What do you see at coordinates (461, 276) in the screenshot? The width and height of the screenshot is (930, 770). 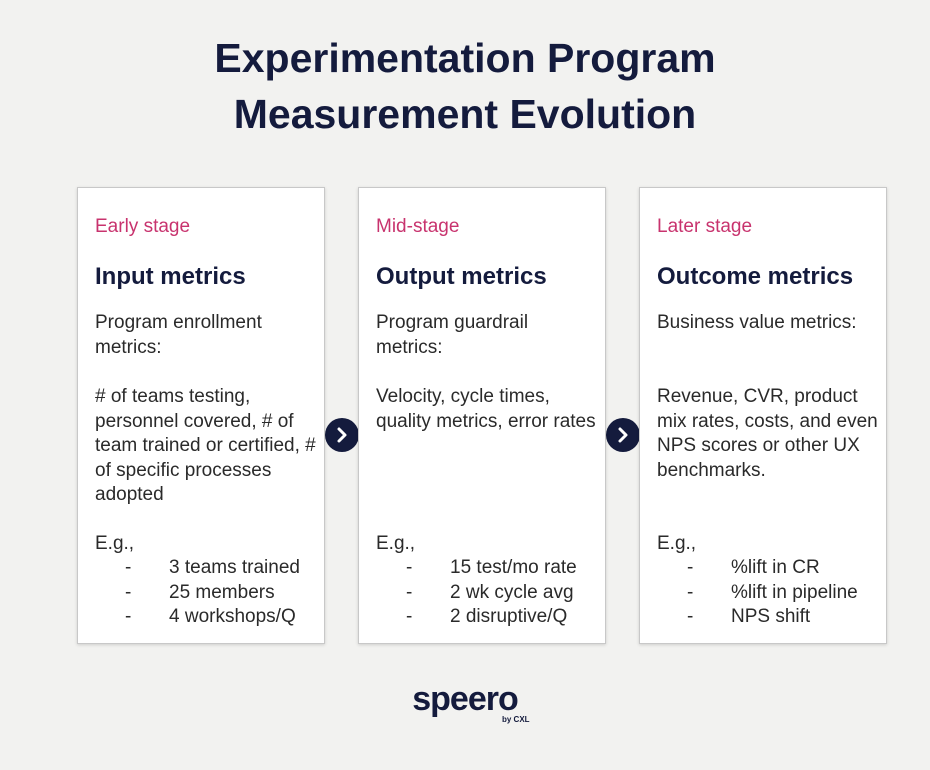 I see `card-heading: Output metrics` at bounding box center [461, 276].